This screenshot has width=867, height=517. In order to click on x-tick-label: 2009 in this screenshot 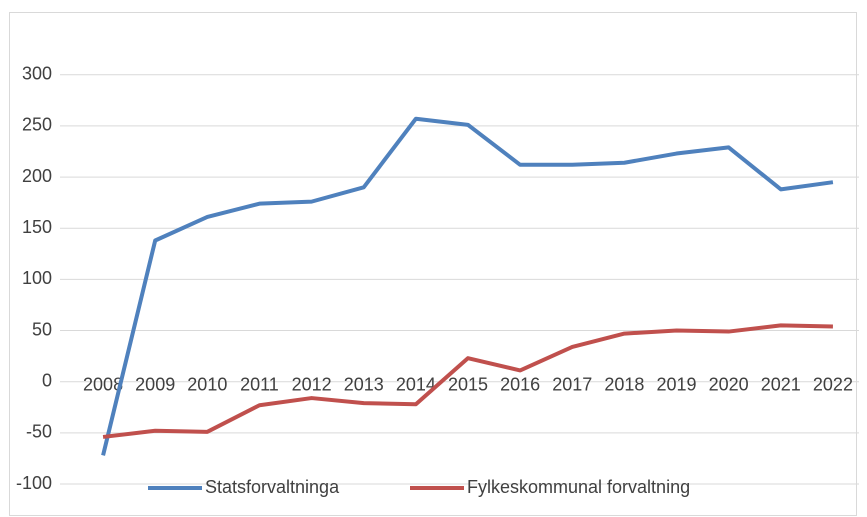, I will do `click(155, 384)`.